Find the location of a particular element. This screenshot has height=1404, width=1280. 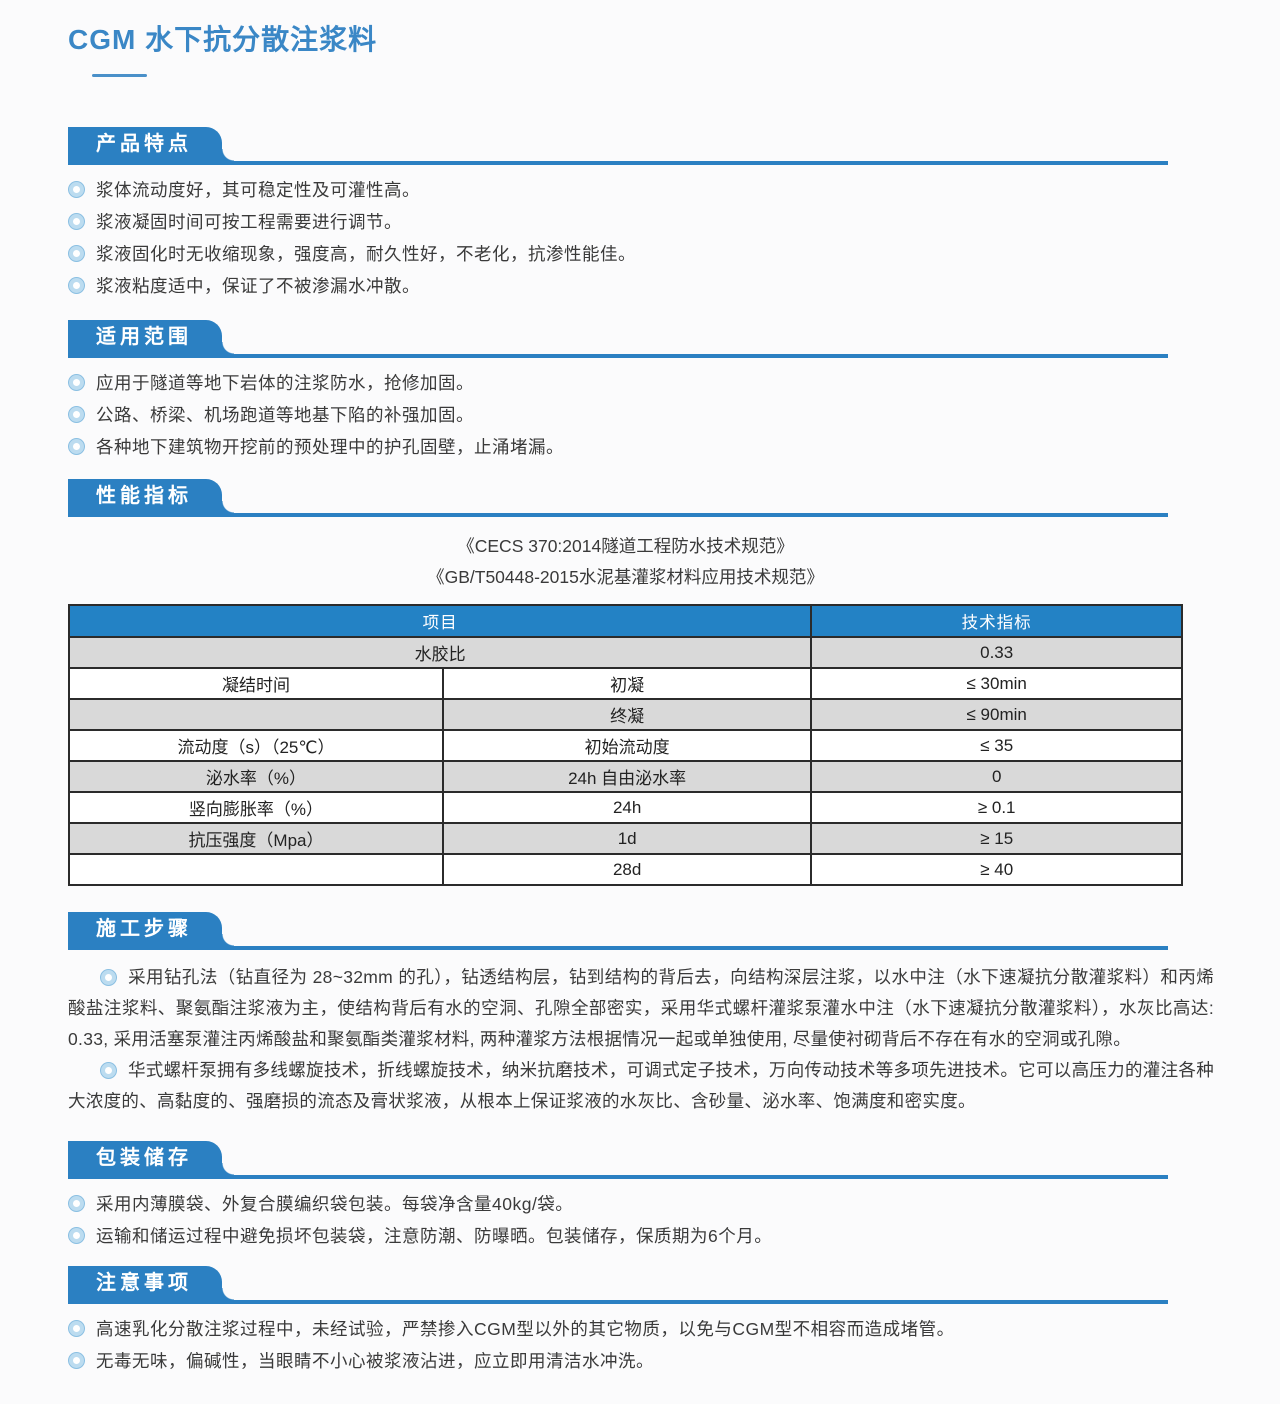

table-row: 水胶比 0.33 is located at coordinates (625, 652).